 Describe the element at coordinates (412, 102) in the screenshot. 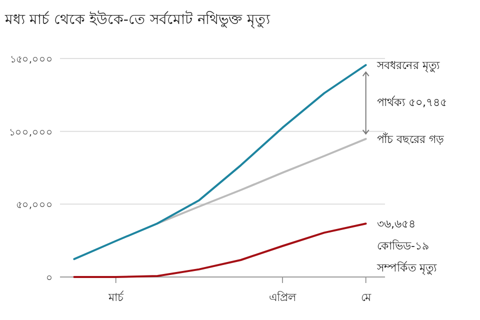

I see `annotation: পার্থক্য ৫০,৭৪৫` at that location.